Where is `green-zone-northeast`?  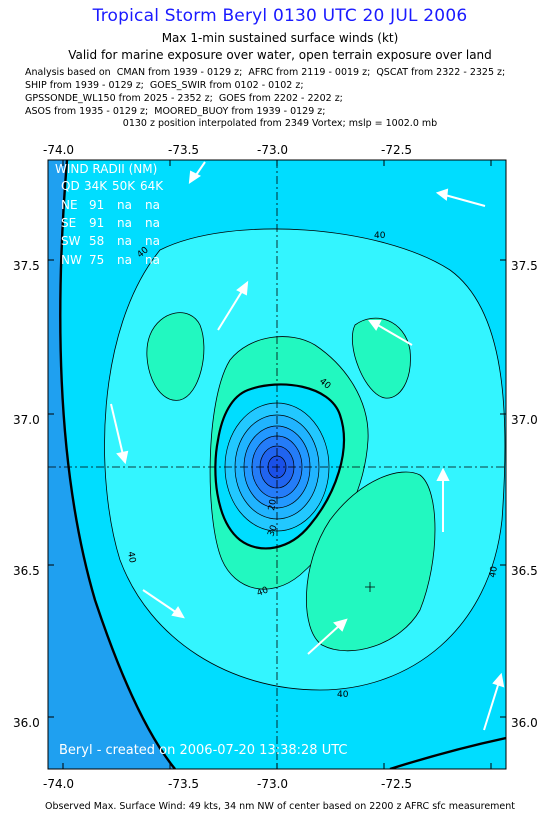
green-zone-northeast is located at coordinates (381, 358).